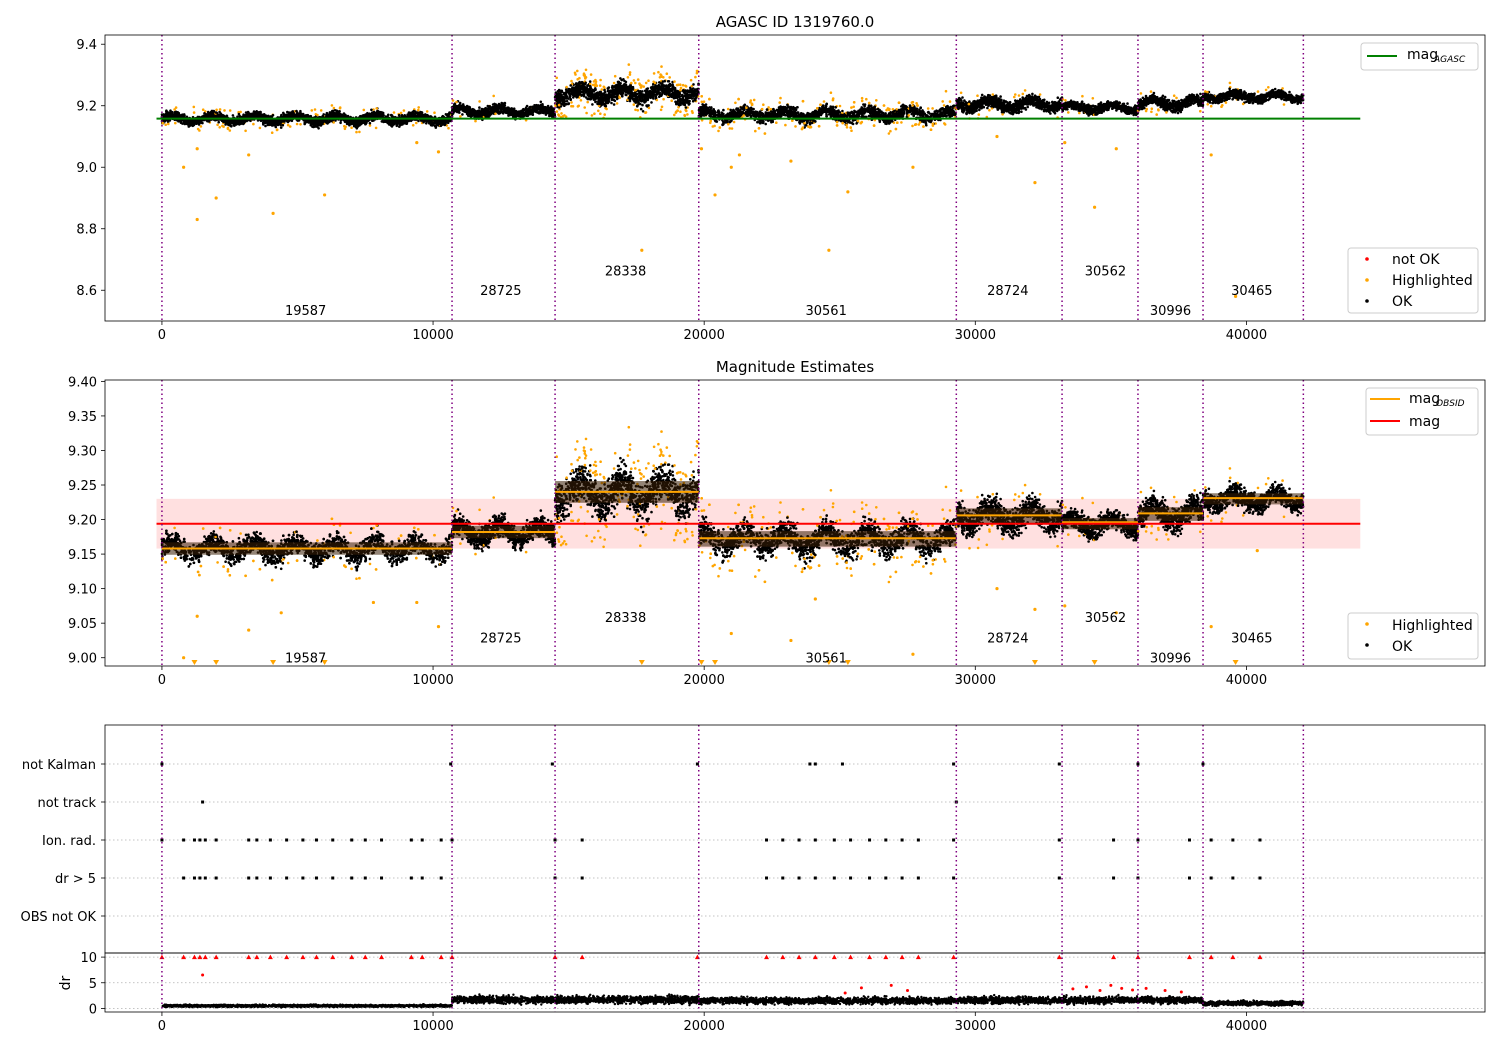 The height and width of the screenshot is (1050, 1500). Describe the element at coordinates (783, 992) in the screenshot. I see `panel4-axes: 0 10000 20000 30000 40000 0 5 10` at that location.